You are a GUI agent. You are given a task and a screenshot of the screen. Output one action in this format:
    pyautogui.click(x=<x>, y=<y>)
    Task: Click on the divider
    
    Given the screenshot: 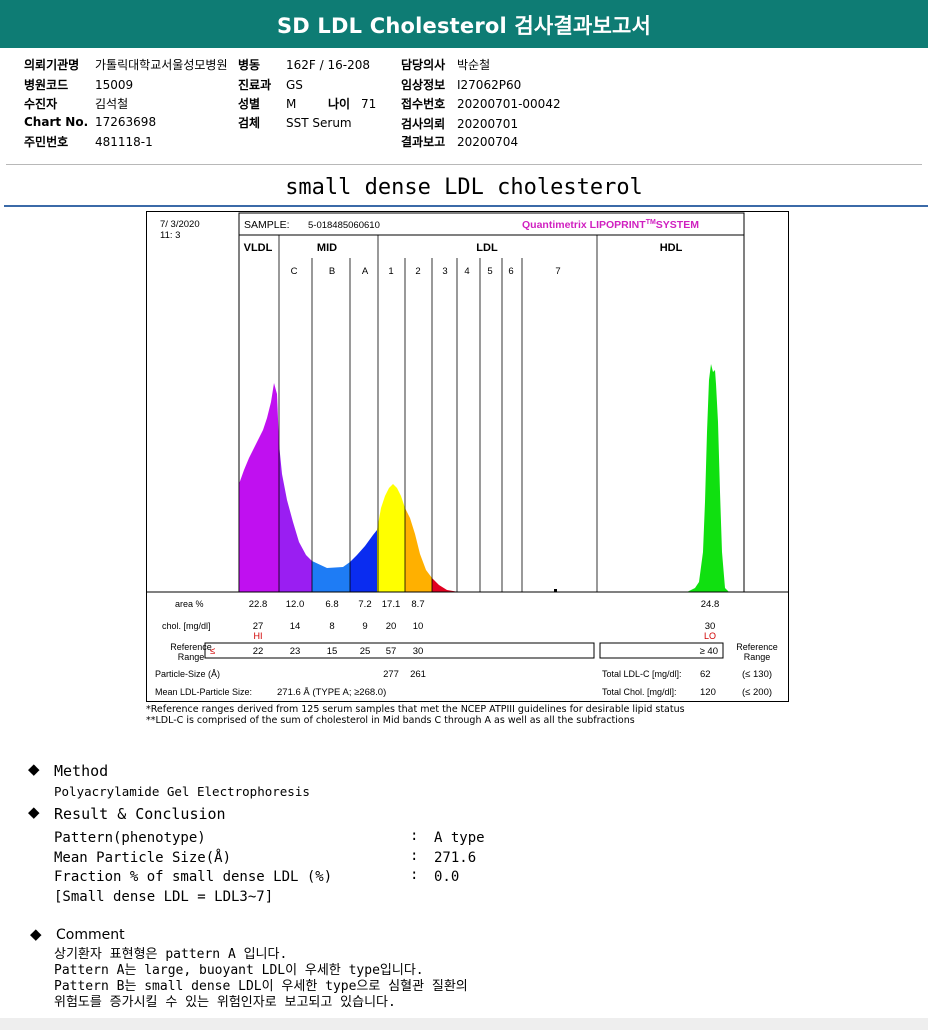 What is the action you would take?
    pyautogui.click(x=464, y=164)
    